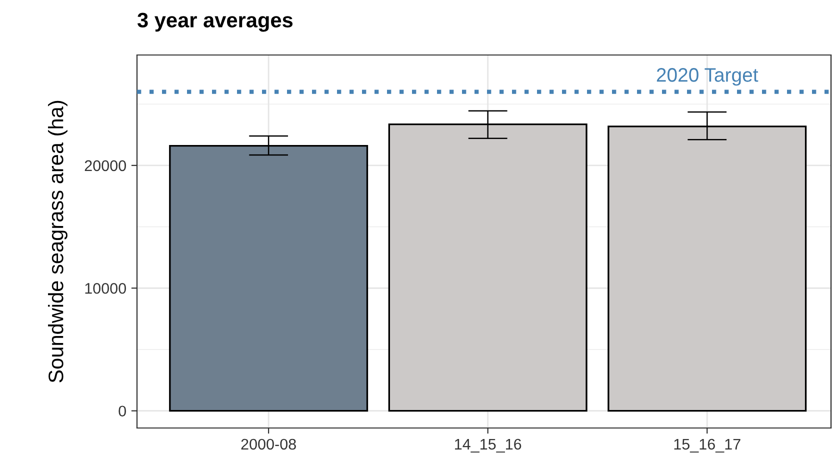  I want to click on chart-title: 3 year averages, so click(215, 22).